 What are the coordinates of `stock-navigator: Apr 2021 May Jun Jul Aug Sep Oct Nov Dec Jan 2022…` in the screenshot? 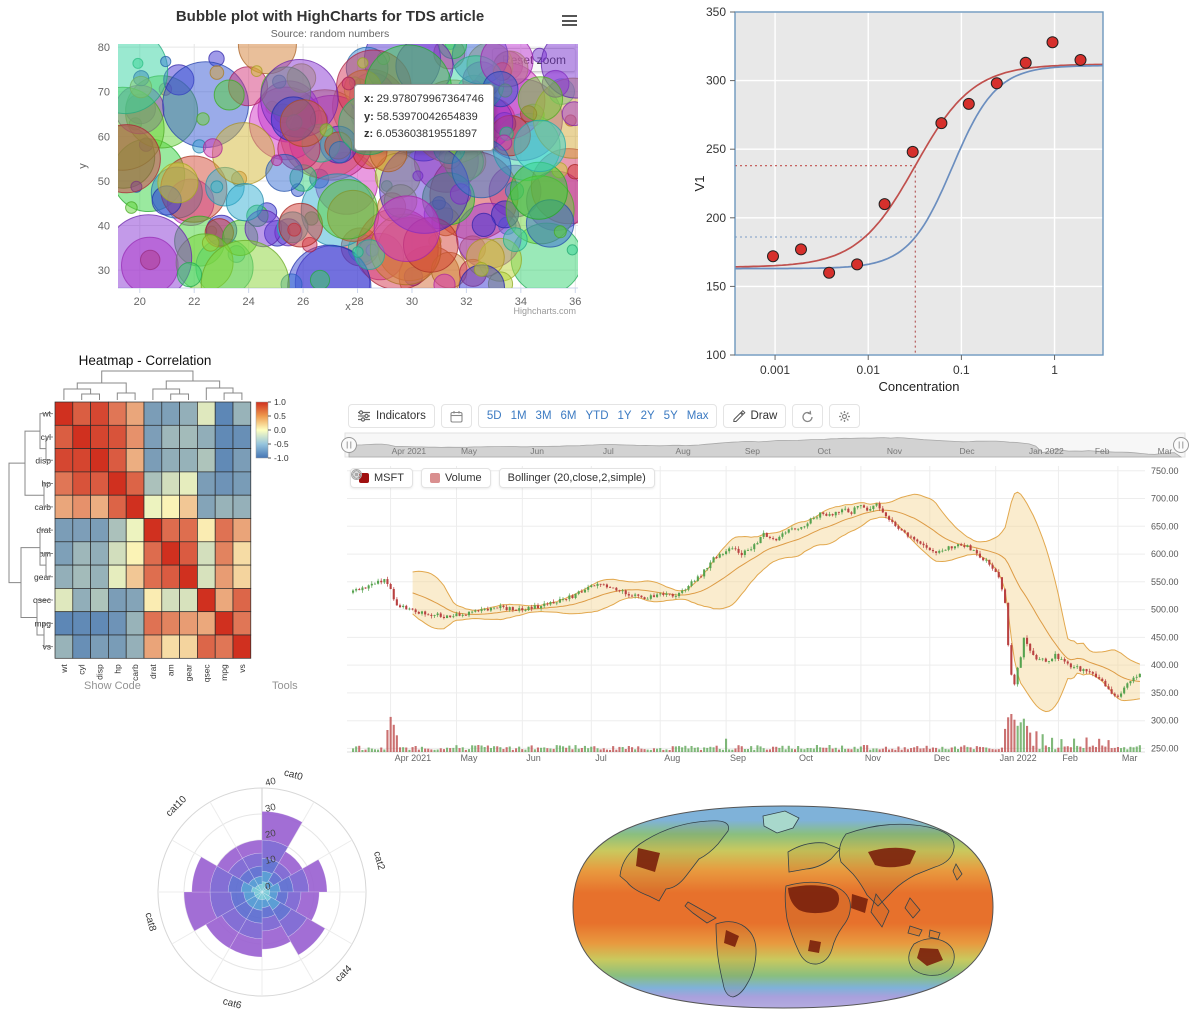 It's located at (765, 446).